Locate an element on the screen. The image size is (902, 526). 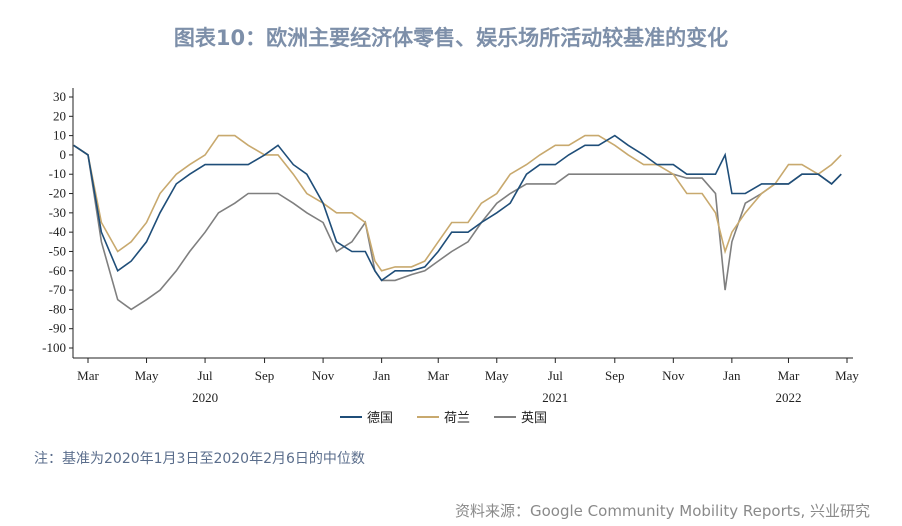
chart-note: 注：基准为2020年1月3日至2020年2月6日的中位数 is located at coordinates (199, 459).